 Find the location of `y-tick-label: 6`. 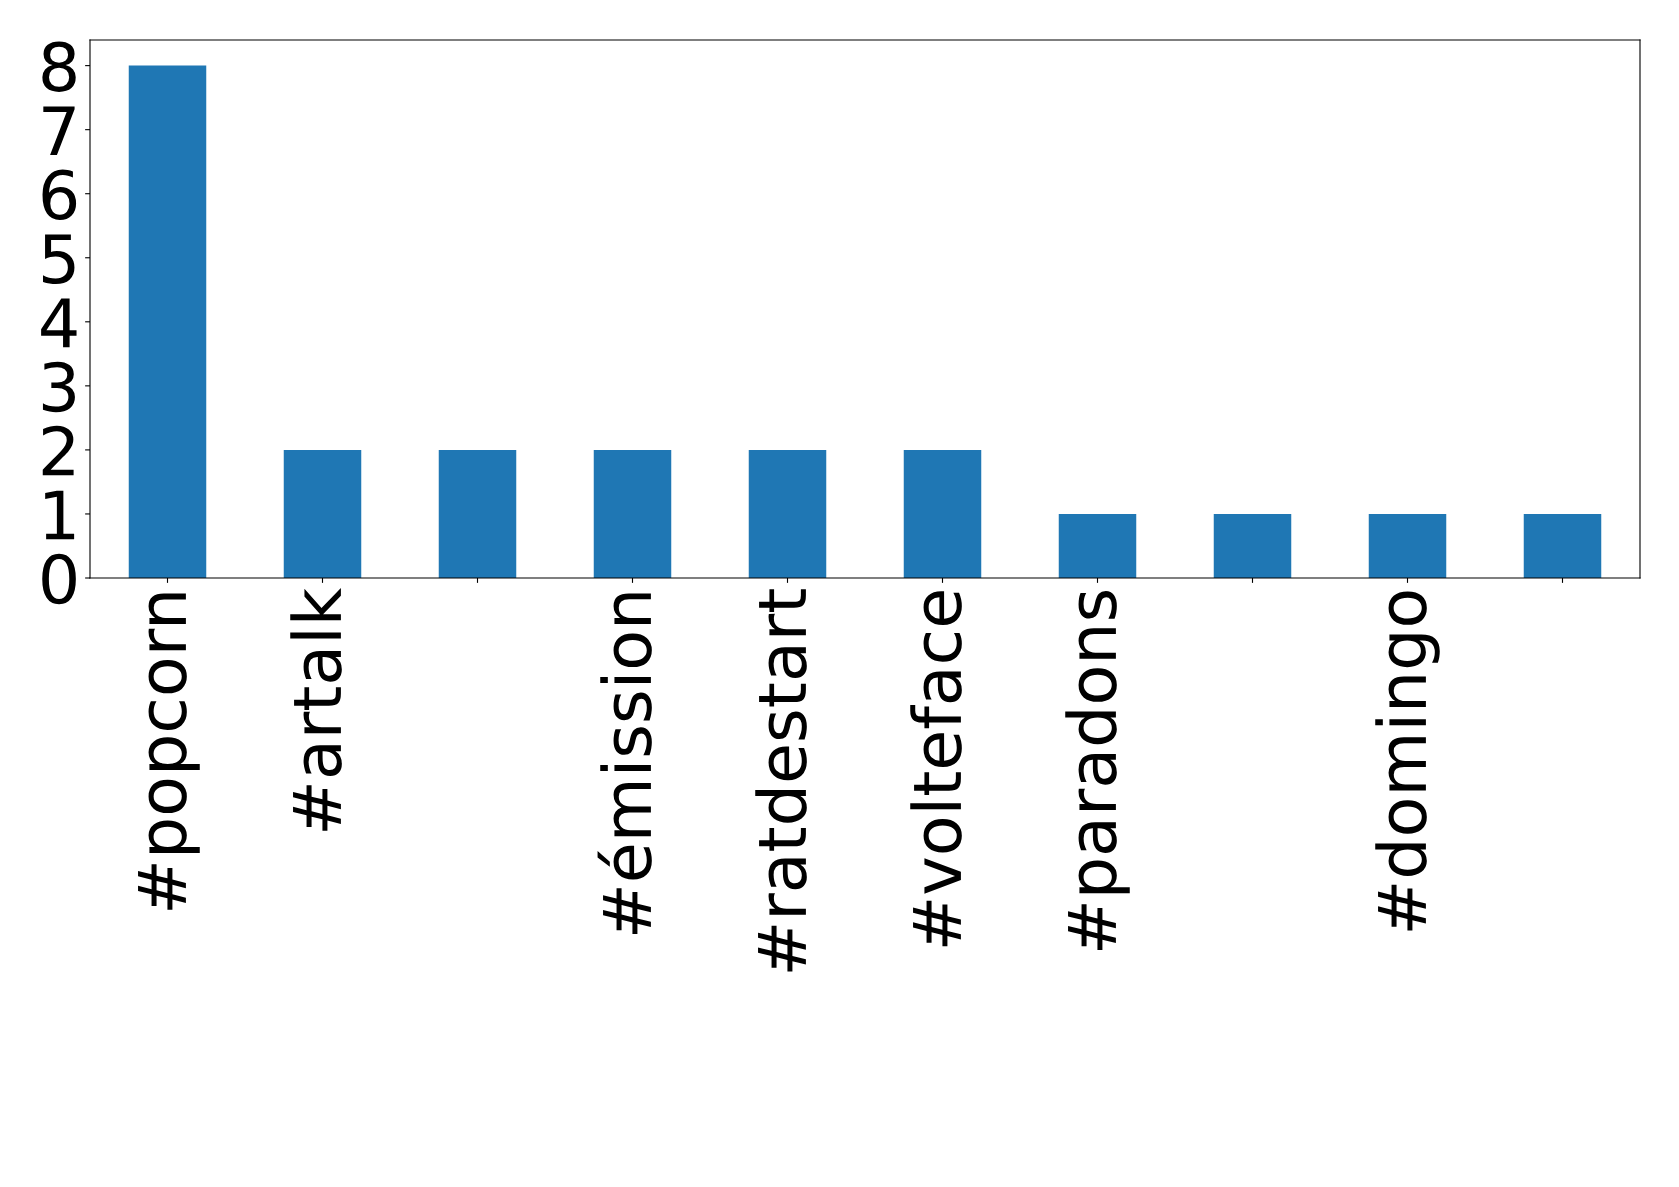

y-tick-label: 6 is located at coordinates (59, 194).